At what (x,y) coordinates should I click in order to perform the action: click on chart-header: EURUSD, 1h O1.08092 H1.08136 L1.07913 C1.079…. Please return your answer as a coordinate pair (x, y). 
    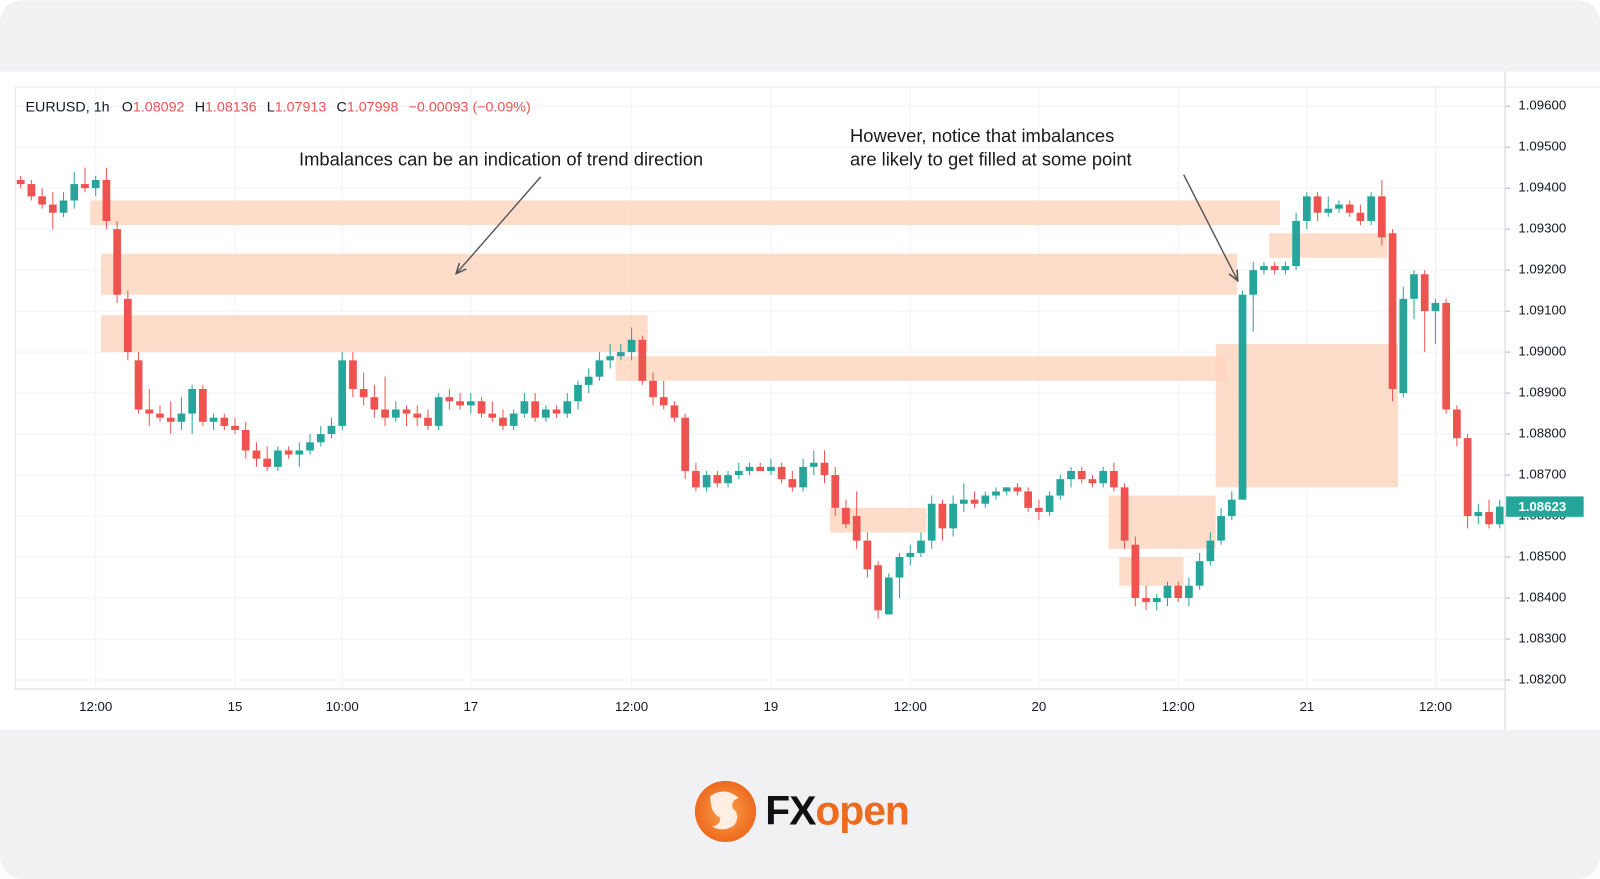
    Looking at the image, I should click on (278, 107).